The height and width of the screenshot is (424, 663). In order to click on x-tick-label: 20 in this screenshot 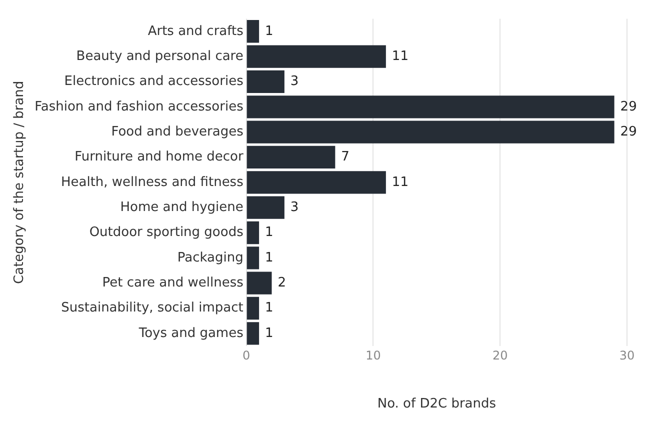, I will do `click(500, 355)`.